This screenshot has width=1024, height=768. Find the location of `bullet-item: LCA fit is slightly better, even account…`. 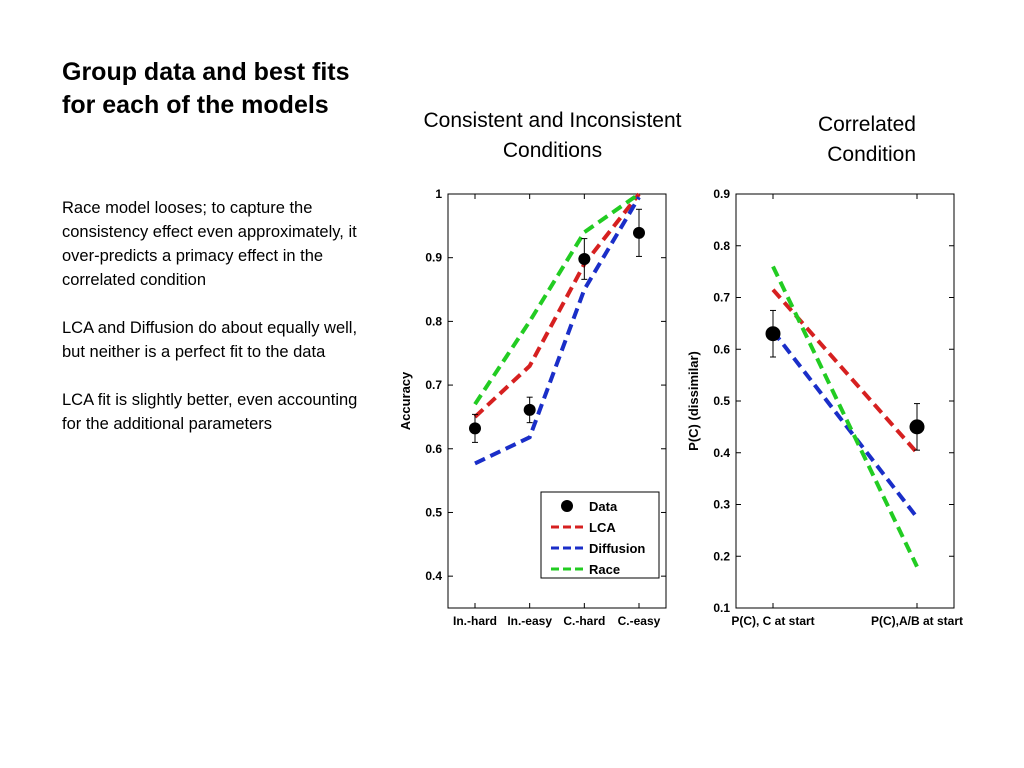

bullet-item: LCA fit is slightly better, even account… is located at coordinates (210, 412).